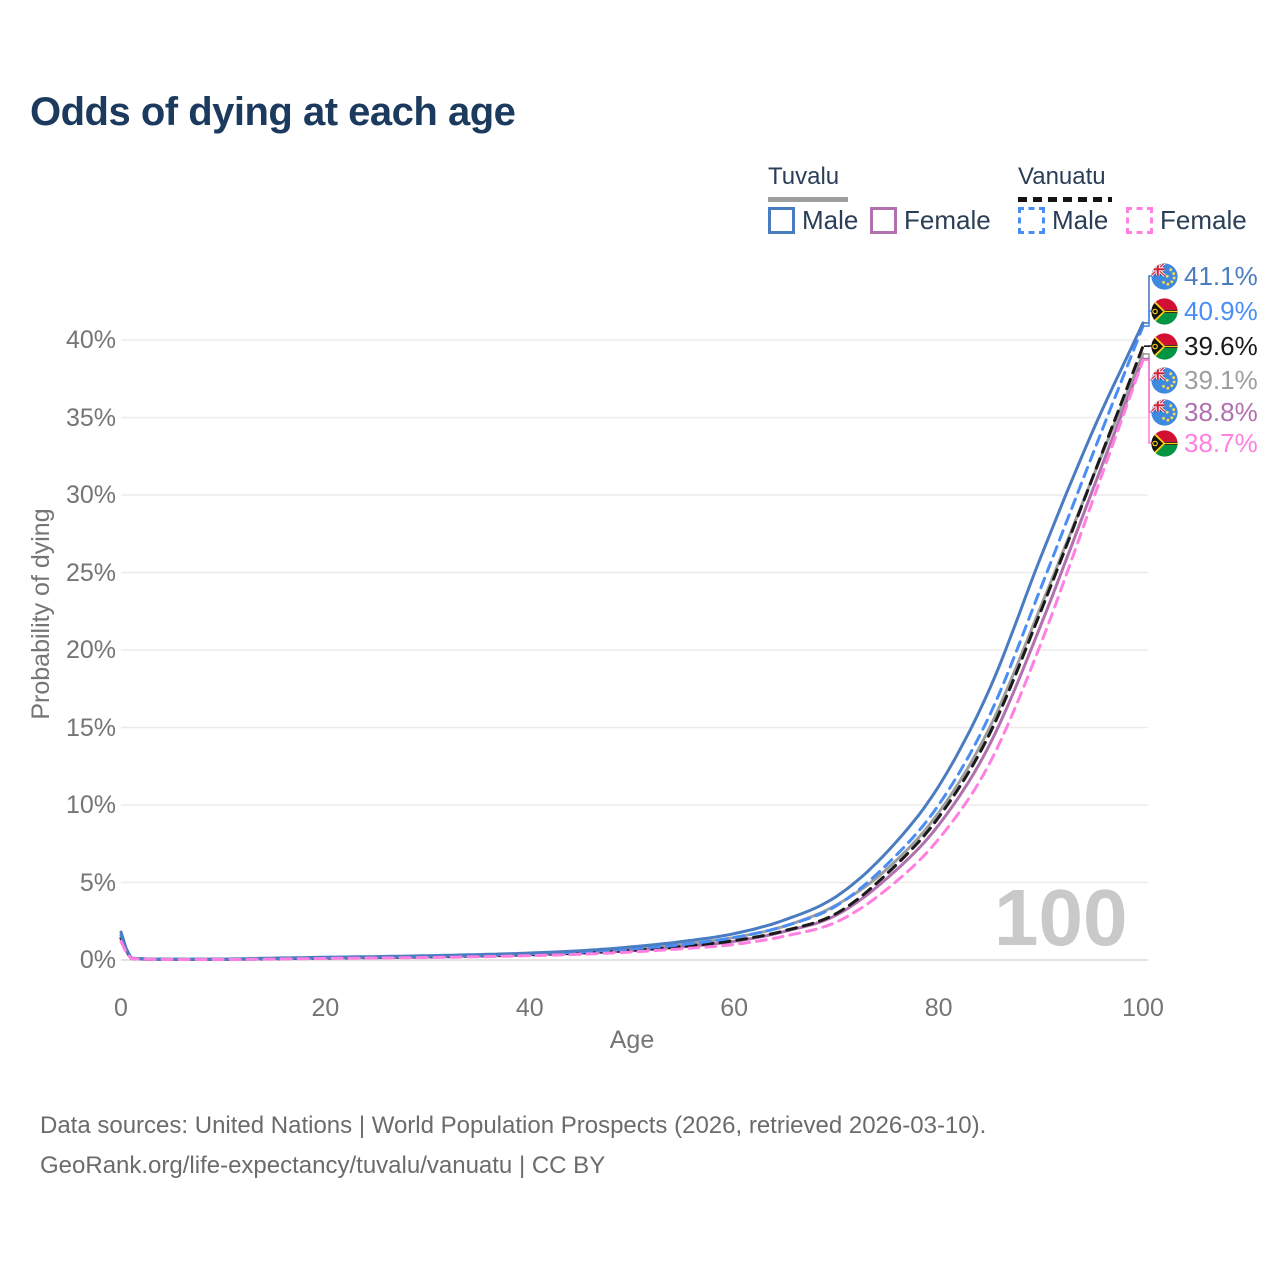 The width and height of the screenshot is (1280, 1280). Describe the element at coordinates (1221, 379) in the screenshot. I see `series-end-value: 39.1%` at that location.